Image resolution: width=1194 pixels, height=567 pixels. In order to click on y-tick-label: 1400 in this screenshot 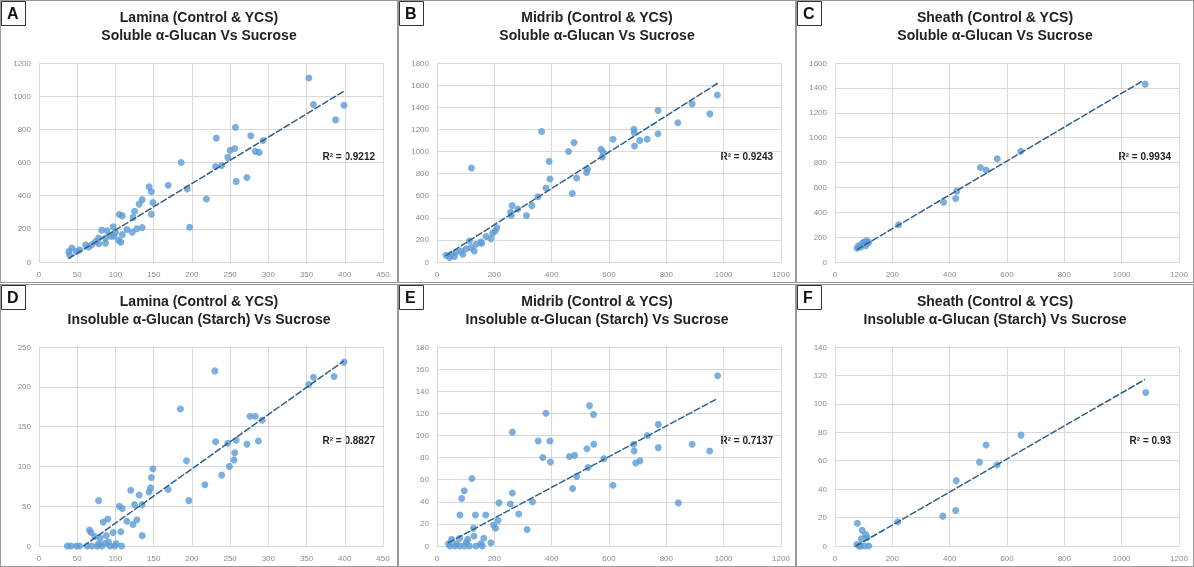, I will do `click(818, 88)`.